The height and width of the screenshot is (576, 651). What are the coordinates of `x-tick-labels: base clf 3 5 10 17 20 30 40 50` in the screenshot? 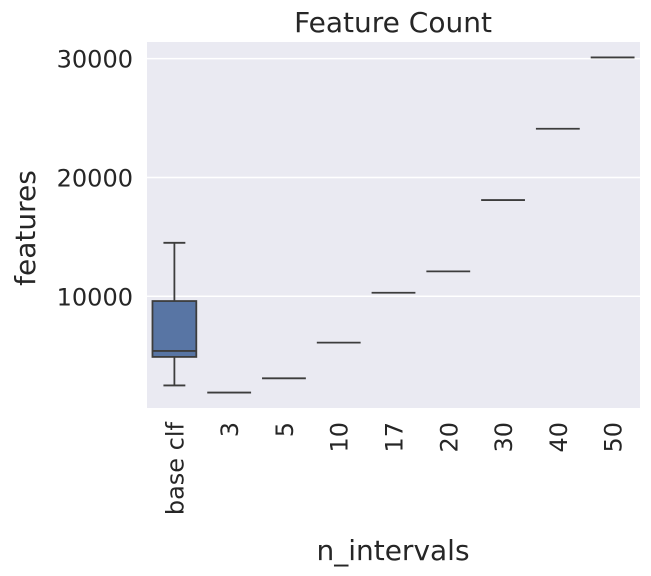 It's located at (394, 468).